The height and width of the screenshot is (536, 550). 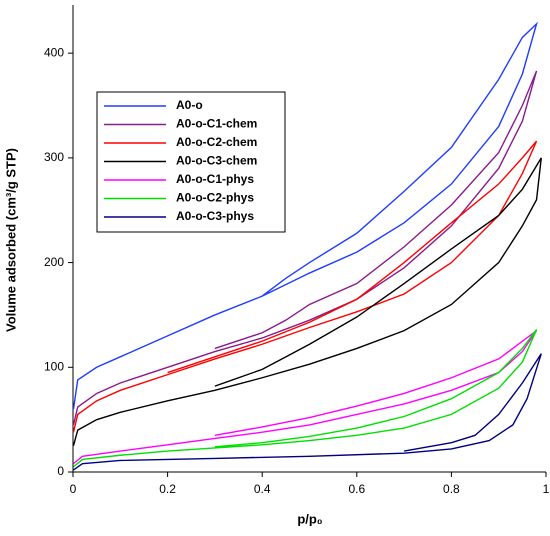 I want to click on legend-box, so click(x=191, y=162).